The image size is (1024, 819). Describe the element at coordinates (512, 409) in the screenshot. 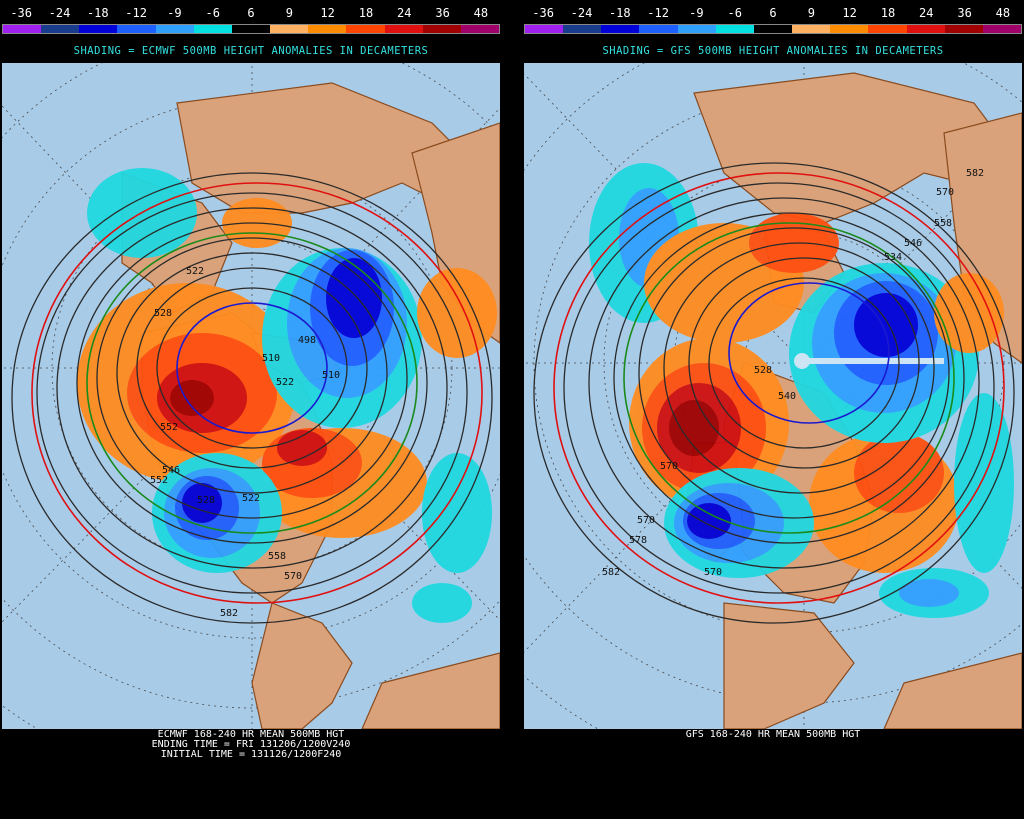

I see `panel-divider` at that location.